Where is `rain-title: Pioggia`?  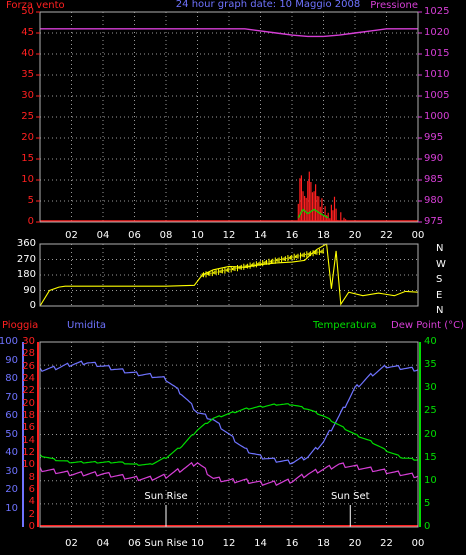
rain-title: Pioggia is located at coordinates (20, 325).